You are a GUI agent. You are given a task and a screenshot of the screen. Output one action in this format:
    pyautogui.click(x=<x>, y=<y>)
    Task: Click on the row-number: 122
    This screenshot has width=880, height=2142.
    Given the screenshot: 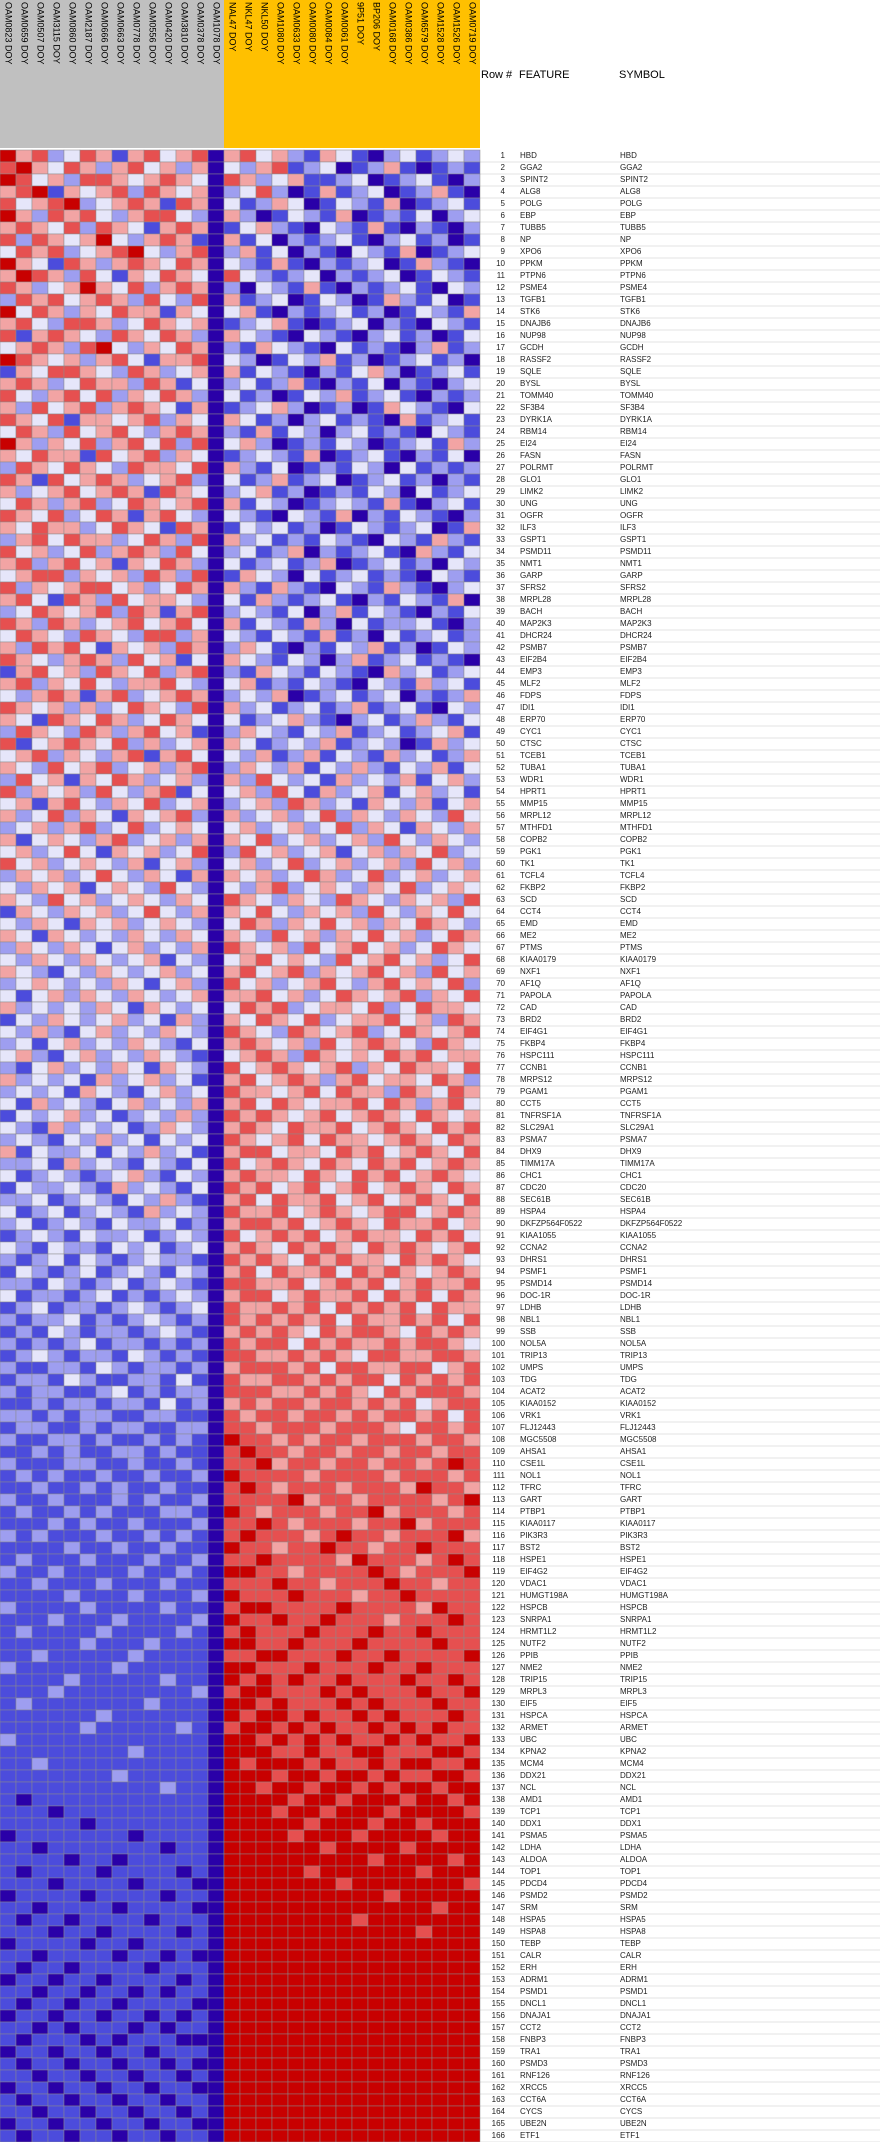 What is the action you would take?
    pyautogui.click(x=499, y=1607)
    